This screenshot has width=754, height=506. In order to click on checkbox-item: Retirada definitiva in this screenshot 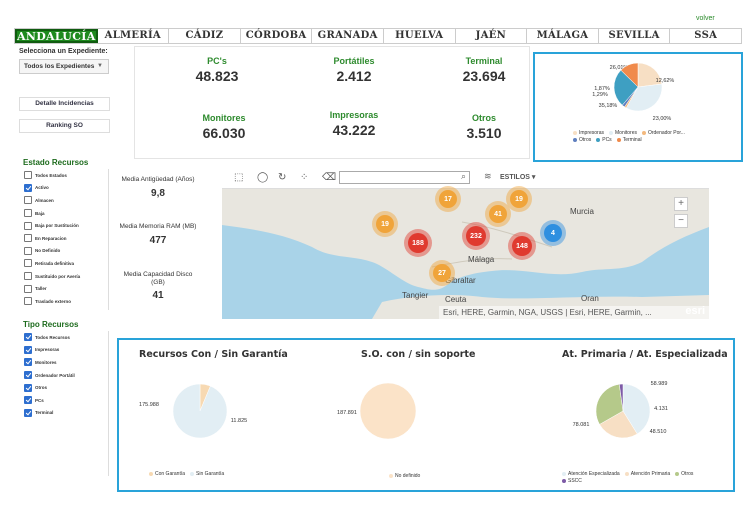, I will do `click(65, 263)`.